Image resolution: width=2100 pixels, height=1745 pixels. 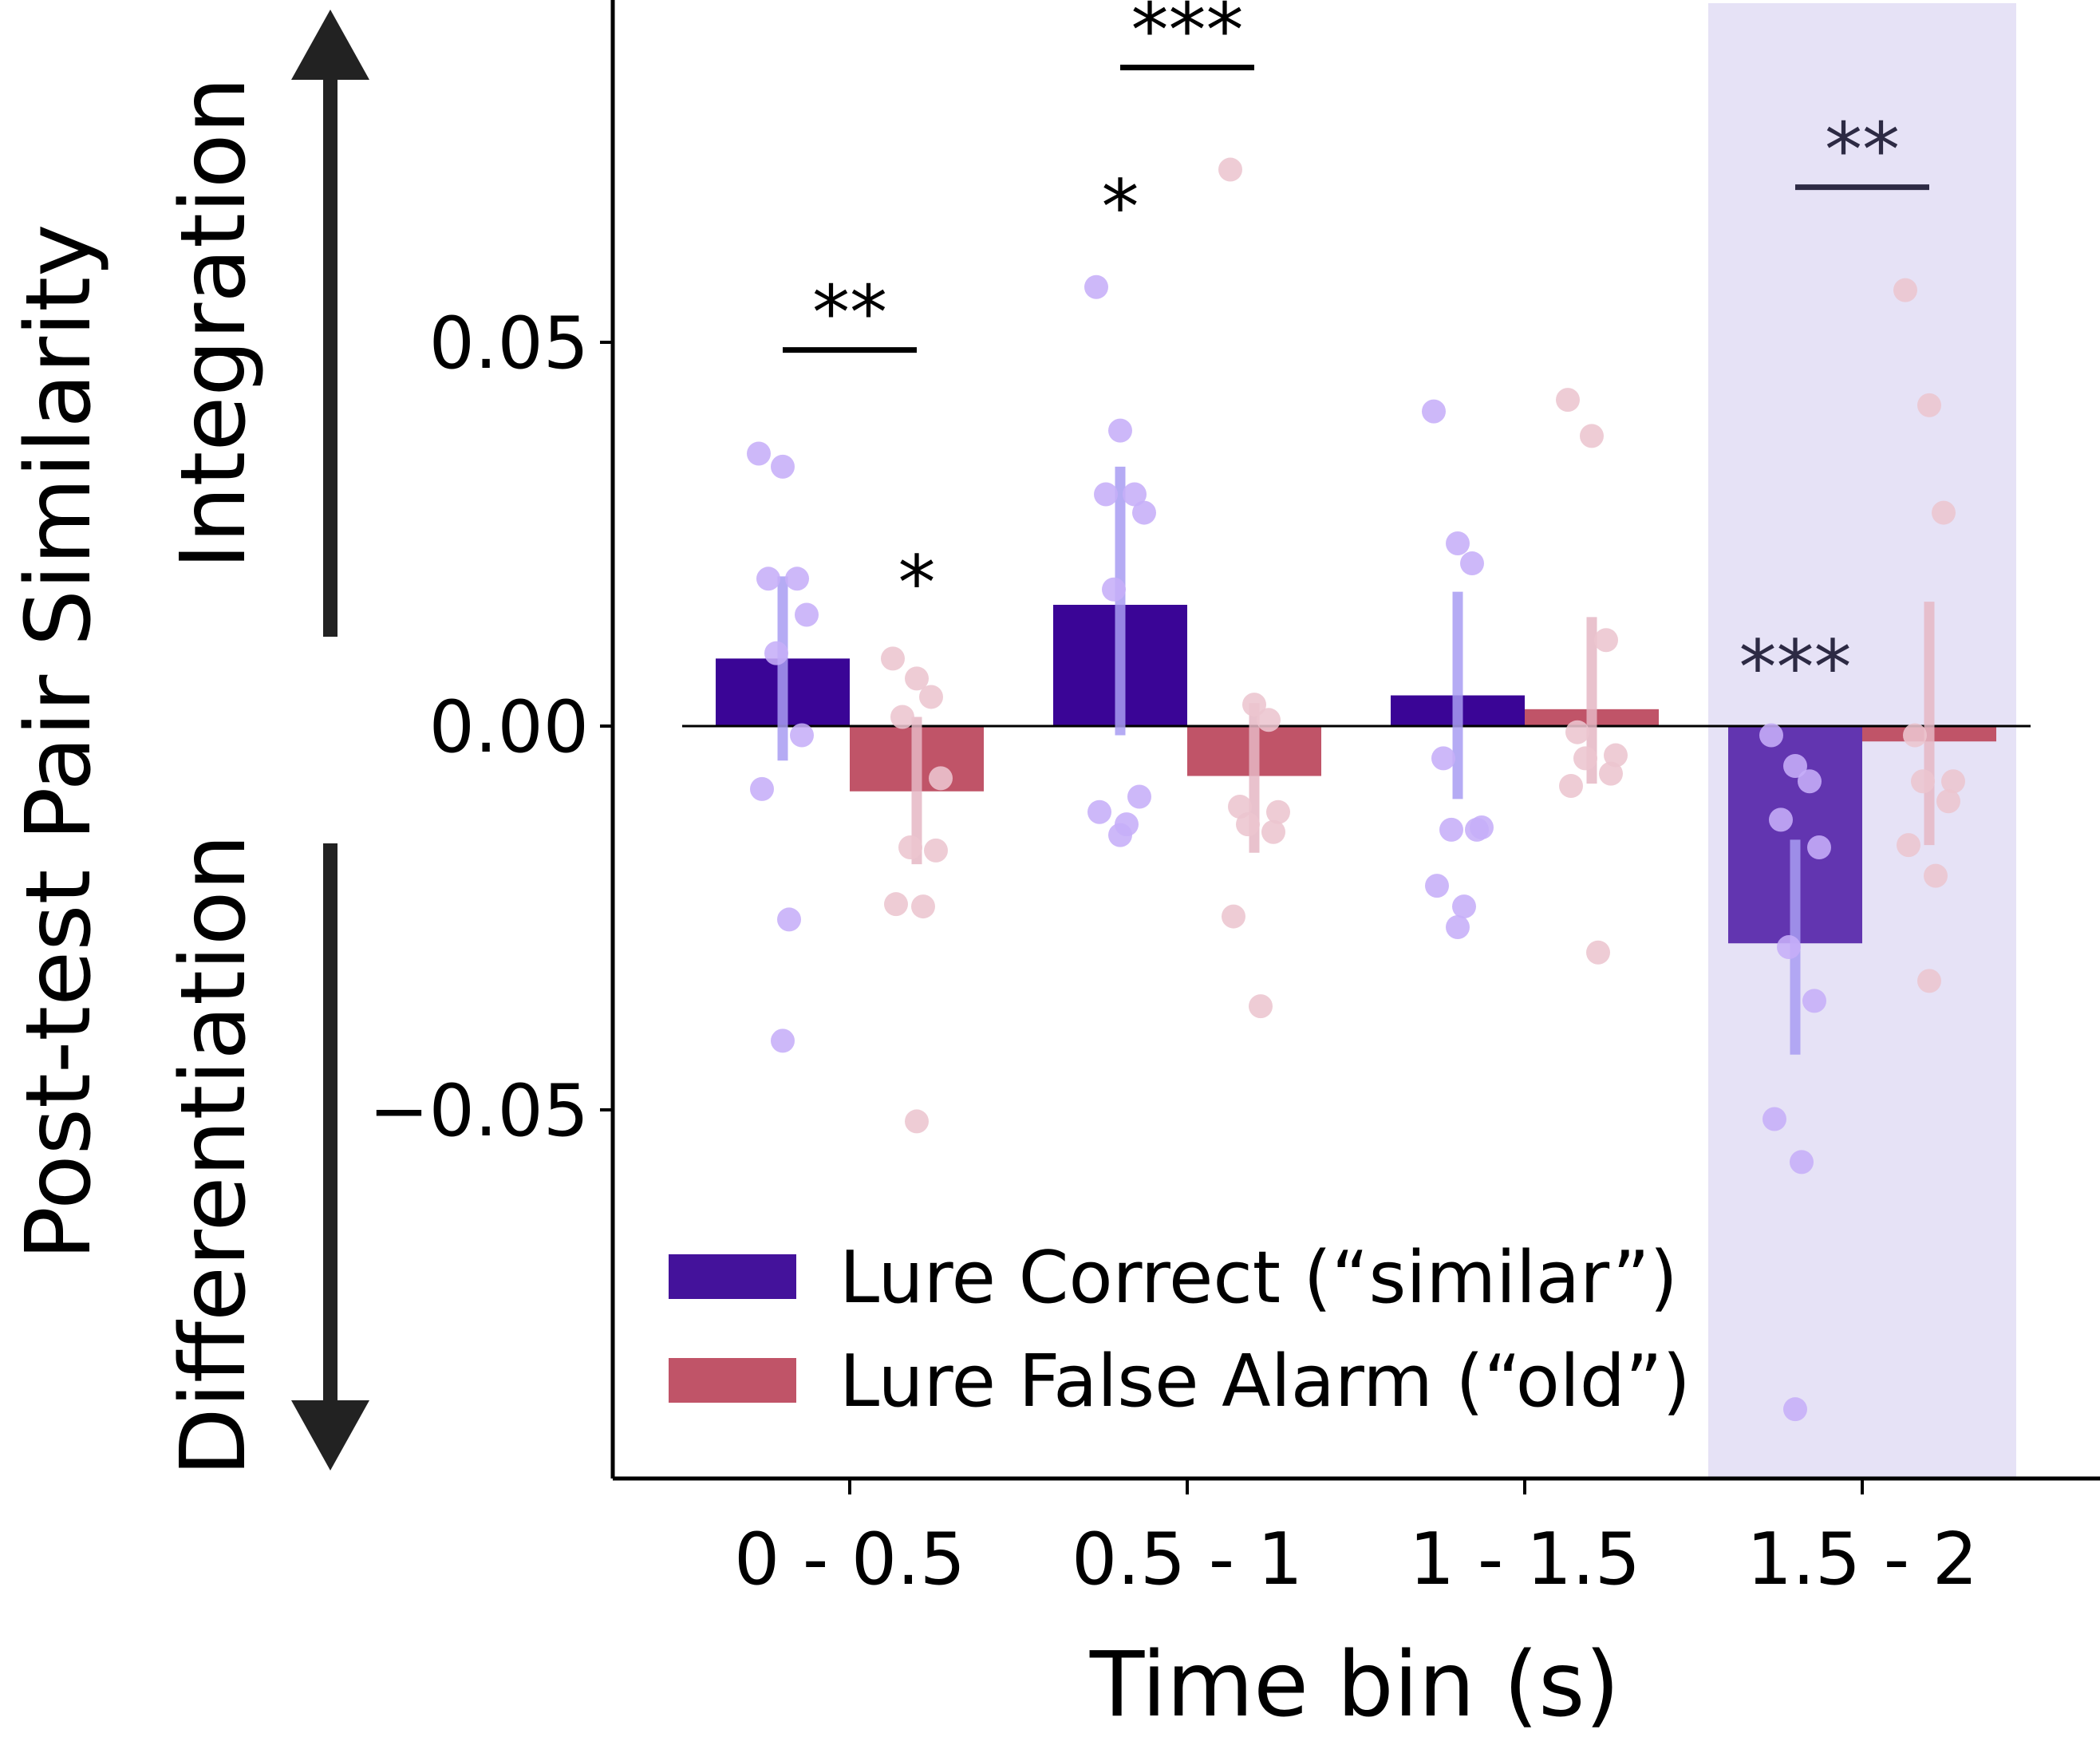 I want to click on legend-label-1: Lure False Alarm (“old”), so click(x=1265, y=1381).